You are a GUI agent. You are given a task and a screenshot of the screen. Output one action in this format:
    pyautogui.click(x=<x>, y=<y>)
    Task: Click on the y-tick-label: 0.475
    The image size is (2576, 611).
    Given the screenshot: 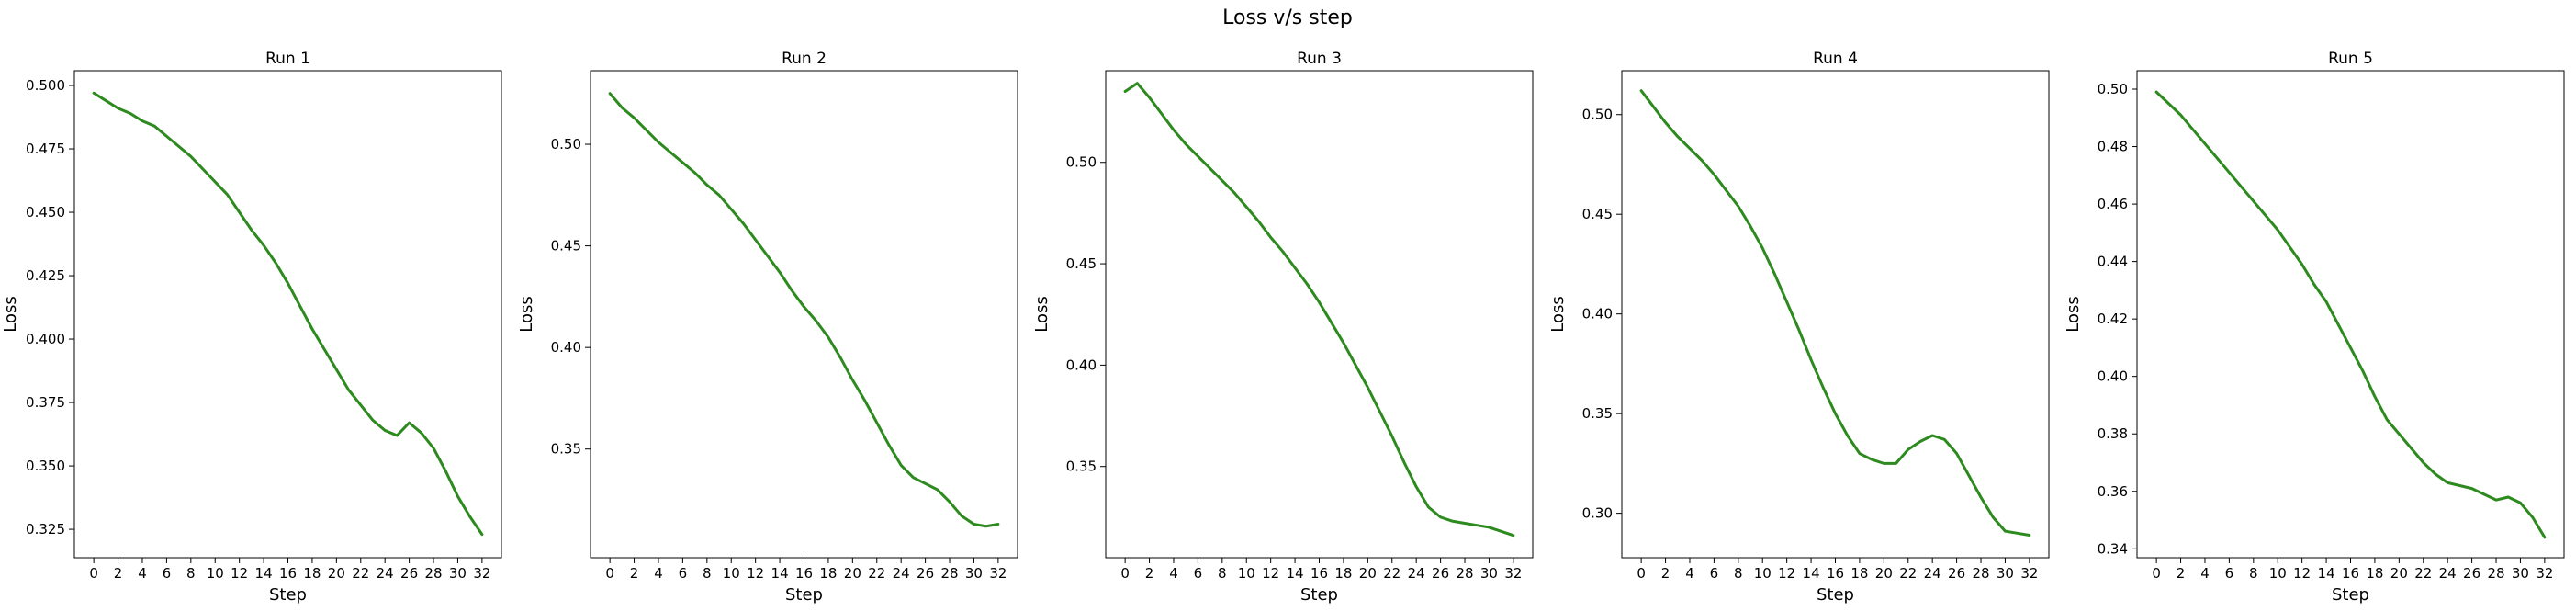 What is the action you would take?
    pyautogui.click(x=45, y=149)
    